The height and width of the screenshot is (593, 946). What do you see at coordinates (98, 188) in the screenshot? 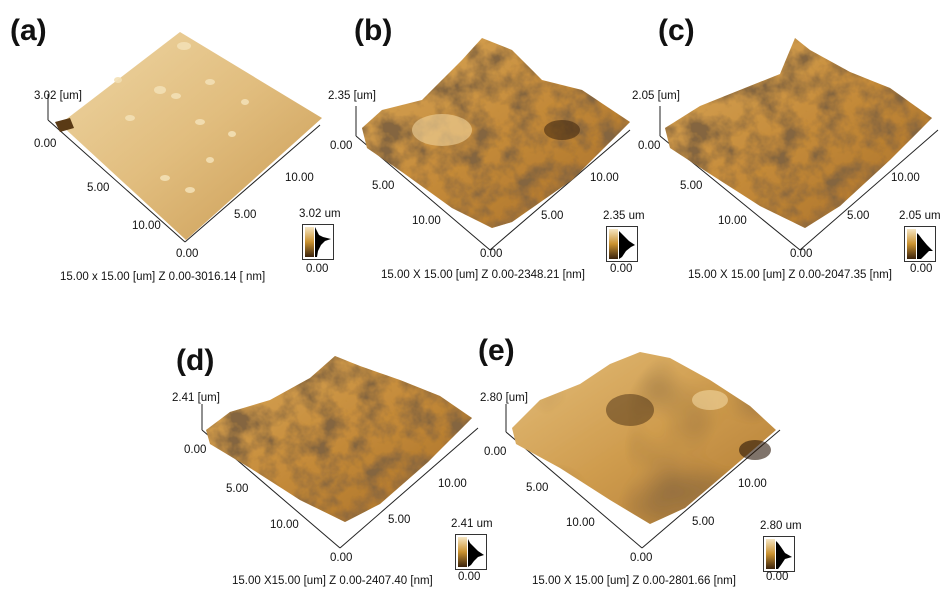
I see `left-tick-a-1: 5.00` at bounding box center [98, 188].